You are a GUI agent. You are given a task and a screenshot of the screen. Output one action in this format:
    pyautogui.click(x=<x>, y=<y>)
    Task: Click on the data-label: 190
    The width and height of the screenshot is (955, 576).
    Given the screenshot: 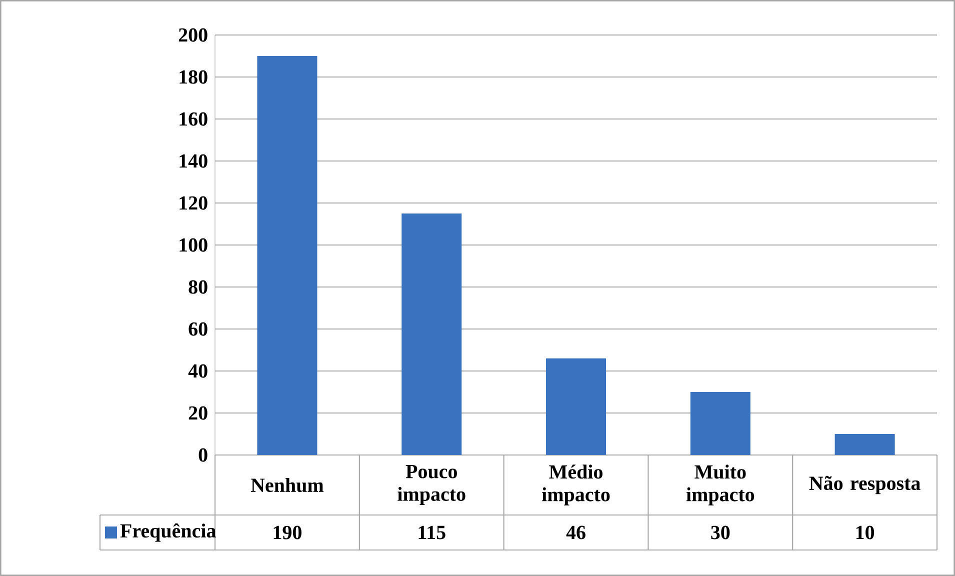 What is the action you would take?
    pyautogui.click(x=288, y=533)
    